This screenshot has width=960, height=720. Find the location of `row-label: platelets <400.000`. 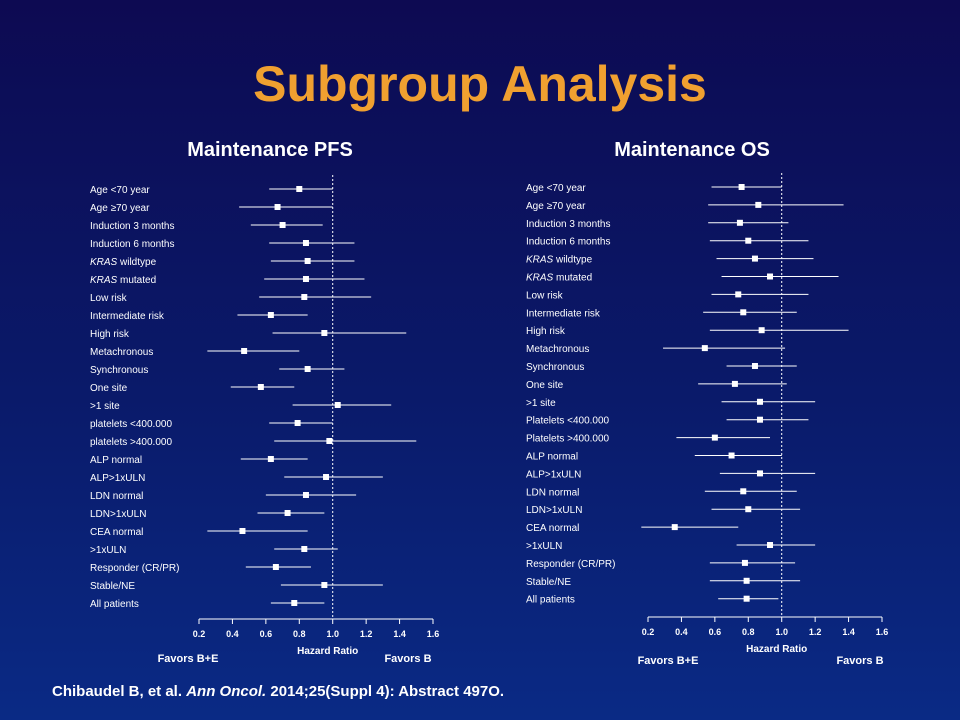

row-label: platelets <400.000 is located at coordinates (131, 424).